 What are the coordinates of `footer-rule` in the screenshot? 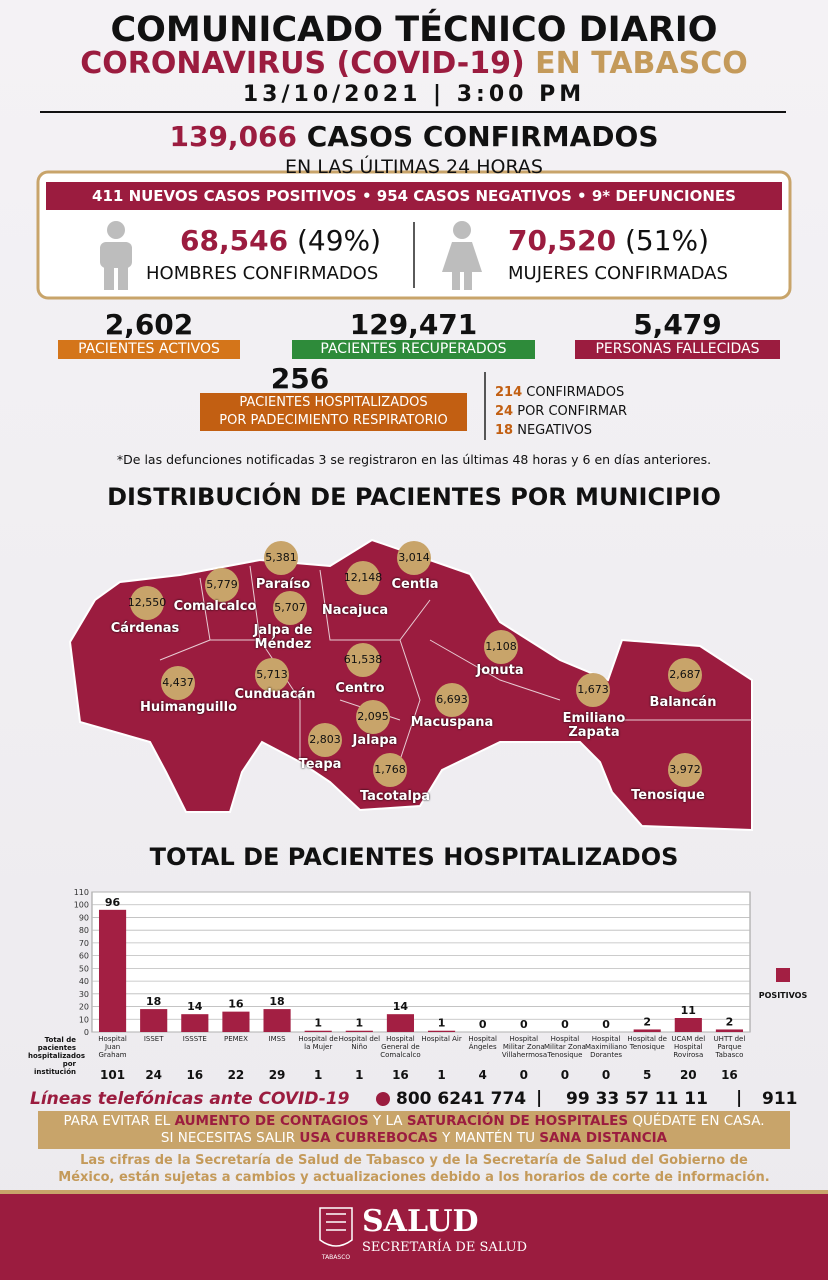 It's located at (414, 1192).